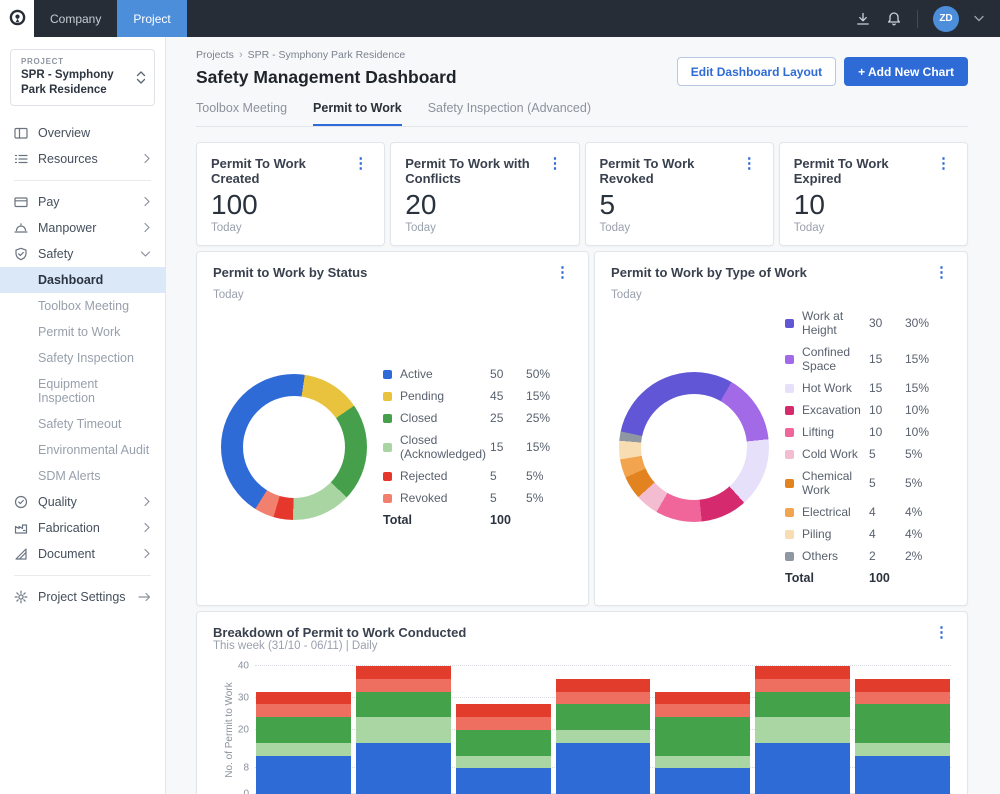  What do you see at coordinates (76, 18) in the screenshot?
I see `topbar-tab-company: Company` at bounding box center [76, 18].